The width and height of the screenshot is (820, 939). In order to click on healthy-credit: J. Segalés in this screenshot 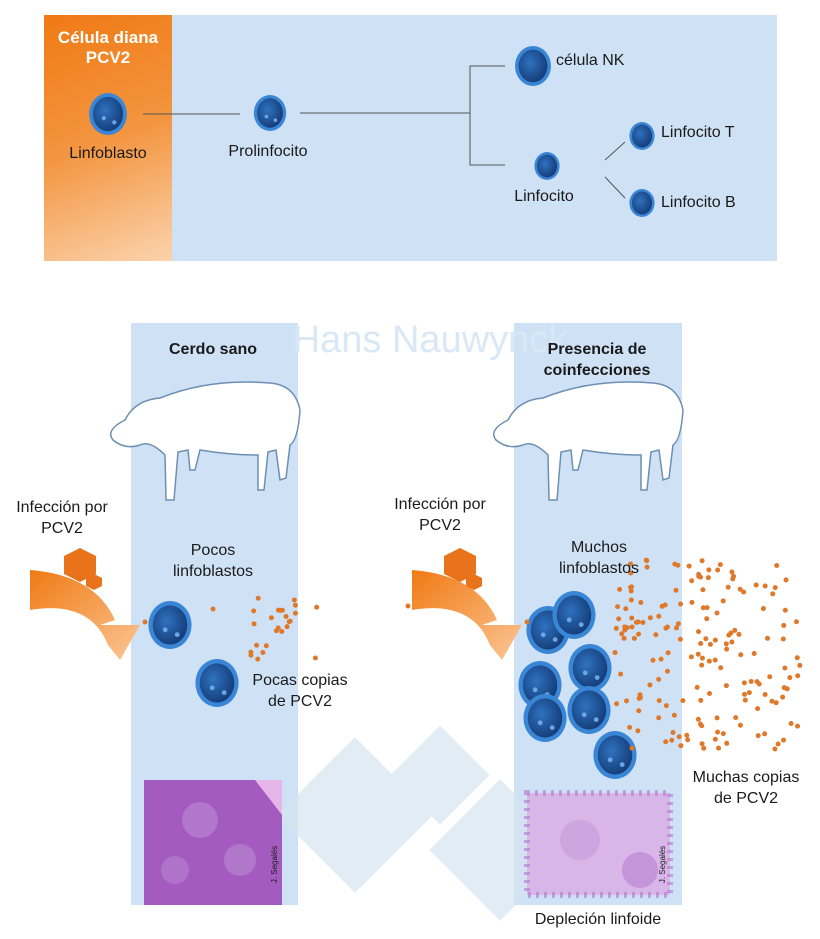, I will do `click(275, 864)`.